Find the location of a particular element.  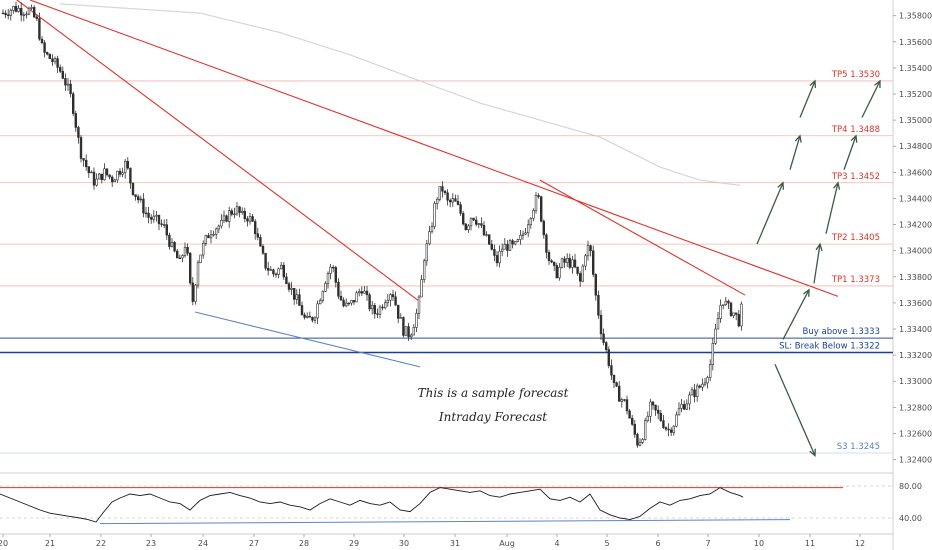

price-tick-label: 1.34800 is located at coordinates (915, 146).